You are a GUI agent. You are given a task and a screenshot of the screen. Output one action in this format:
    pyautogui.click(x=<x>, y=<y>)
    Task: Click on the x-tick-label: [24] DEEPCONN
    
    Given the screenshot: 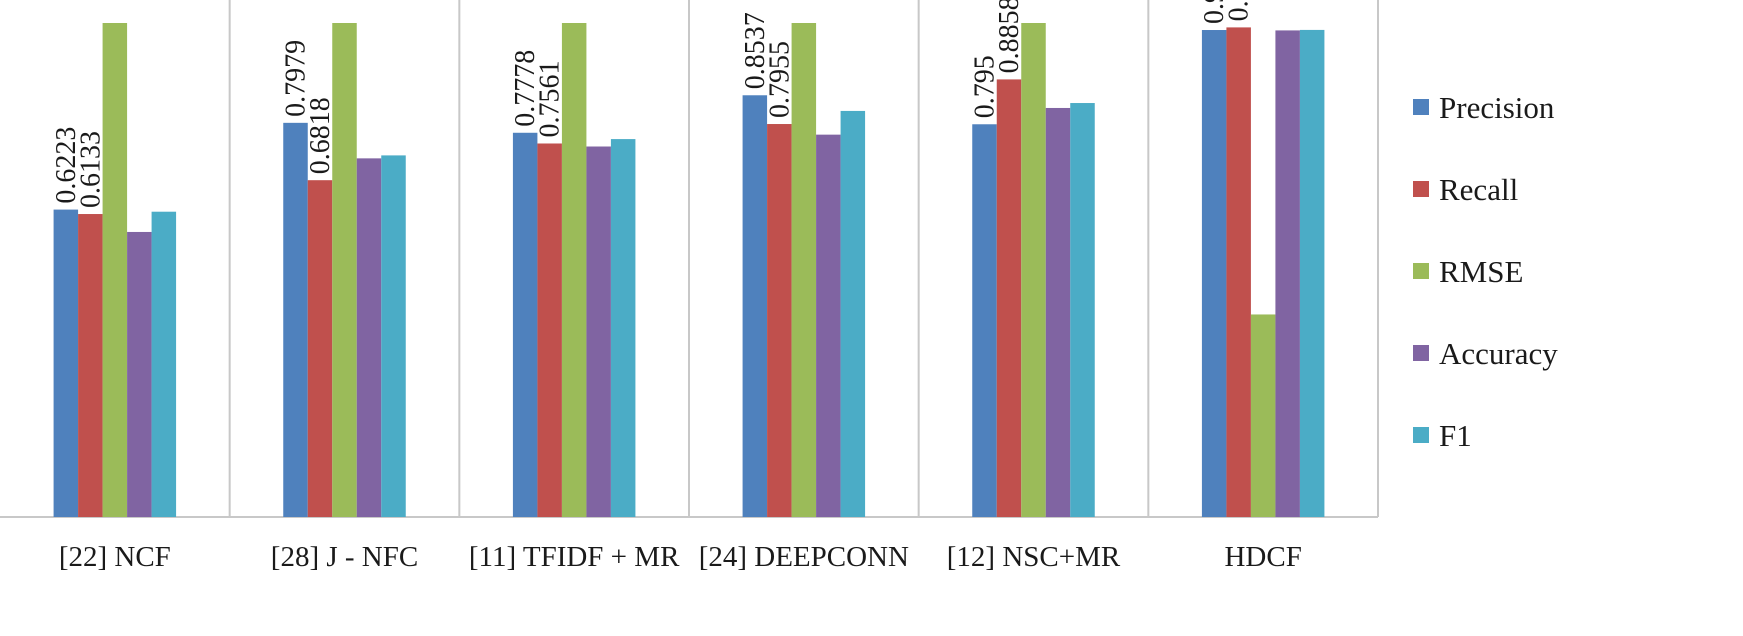 What is the action you would take?
    pyautogui.click(x=804, y=557)
    